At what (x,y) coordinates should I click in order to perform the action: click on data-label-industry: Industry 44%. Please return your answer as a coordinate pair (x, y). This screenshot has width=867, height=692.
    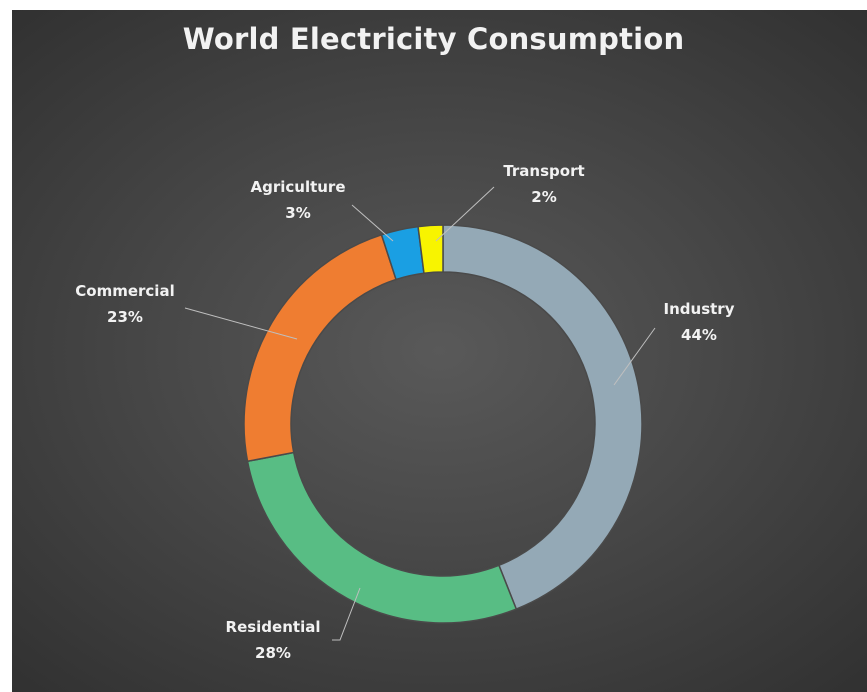
    Looking at the image, I should click on (699, 322).